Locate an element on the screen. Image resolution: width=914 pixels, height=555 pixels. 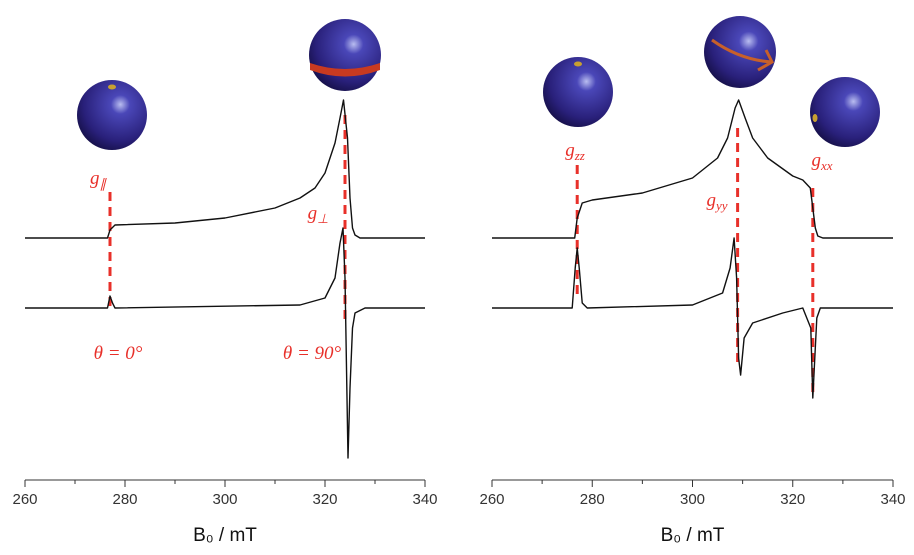
annotation: g∥ is located at coordinates (99, 179).